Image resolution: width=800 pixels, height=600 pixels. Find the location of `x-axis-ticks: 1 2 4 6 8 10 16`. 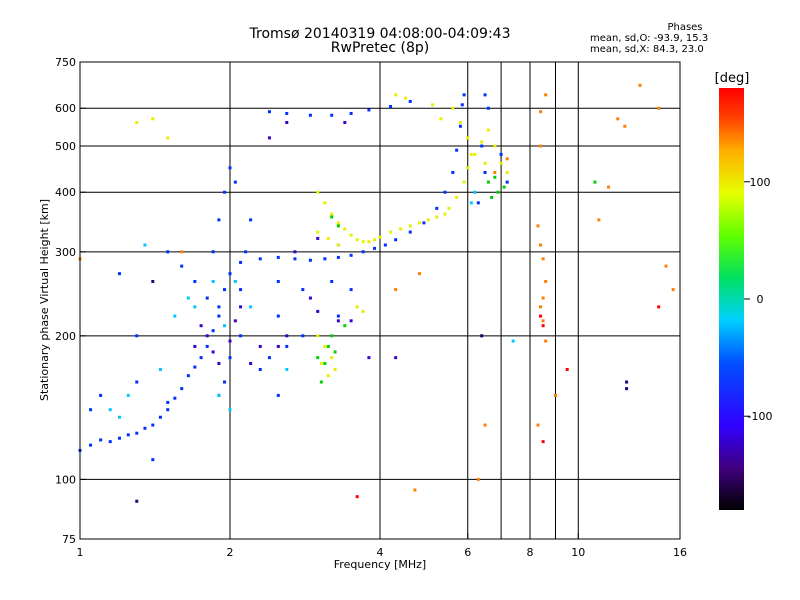

x-axis-ticks: 1 2 4 6 8 10 16 is located at coordinates (382, 546).